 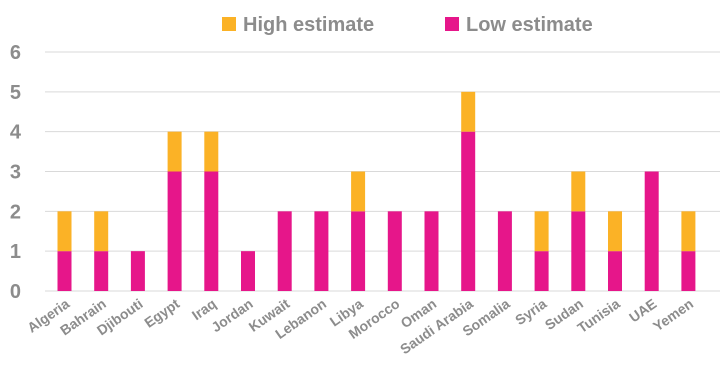 What do you see at coordinates (358, 191) in the screenshot?
I see `bar-high-estimate-libya` at bounding box center [358, 191].